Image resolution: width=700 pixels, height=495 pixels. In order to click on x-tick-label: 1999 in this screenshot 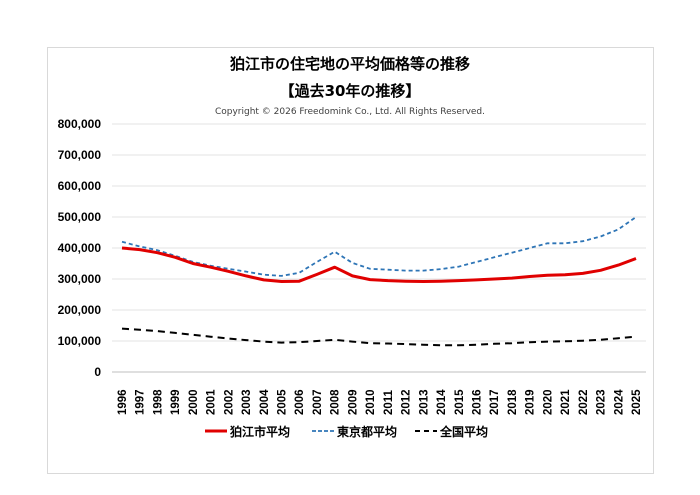, I will do `click(176, 402)`.